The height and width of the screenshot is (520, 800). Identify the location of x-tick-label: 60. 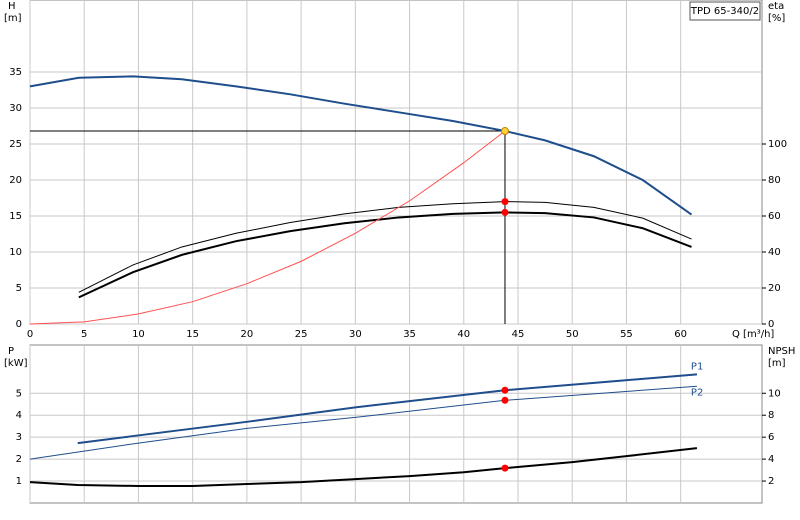
(680, 334).